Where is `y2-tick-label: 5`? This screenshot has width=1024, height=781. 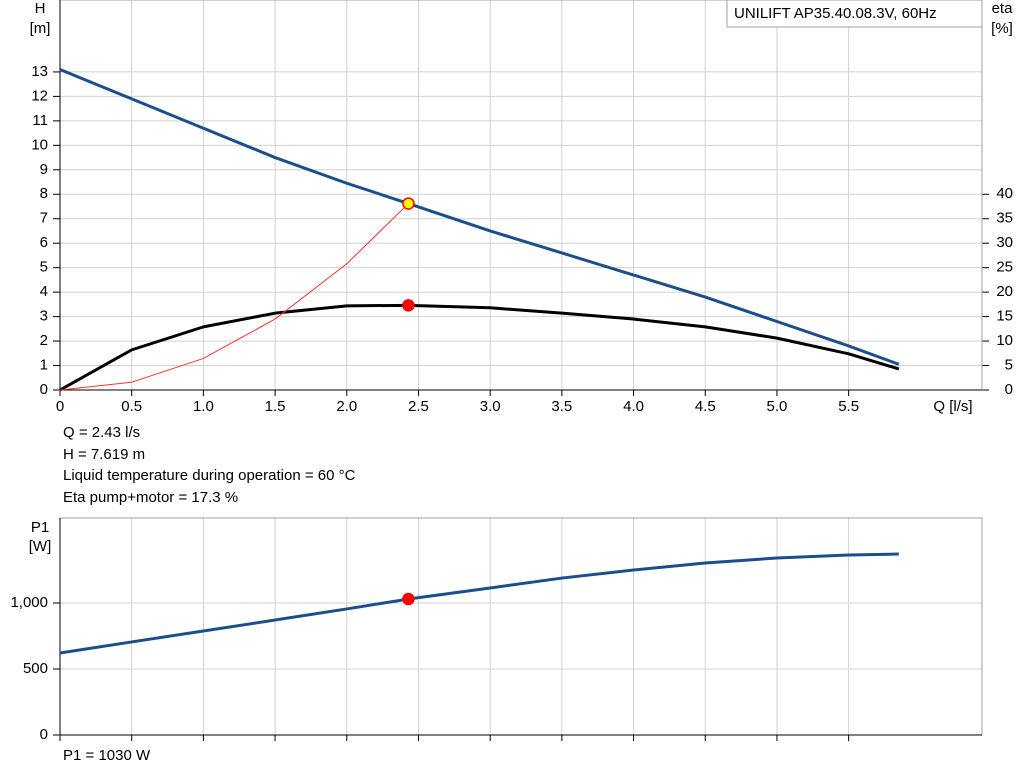
y2-tick-label: 5 is located at coordinates (1009, 365).